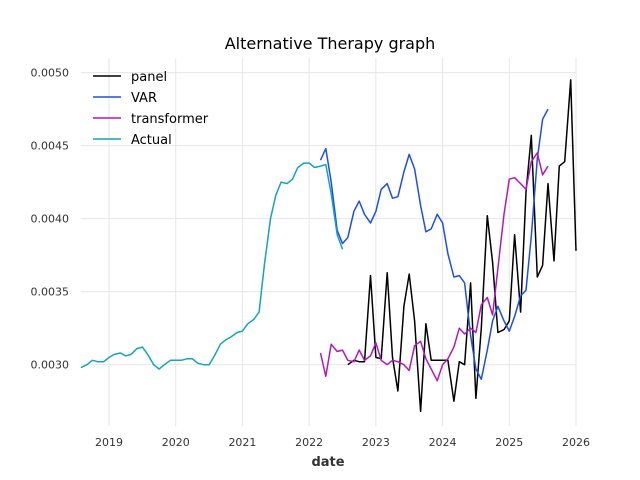 This screenshot has height=480, width=640. I want to click on y-tick-label: 0.0040, so click(50, 219).